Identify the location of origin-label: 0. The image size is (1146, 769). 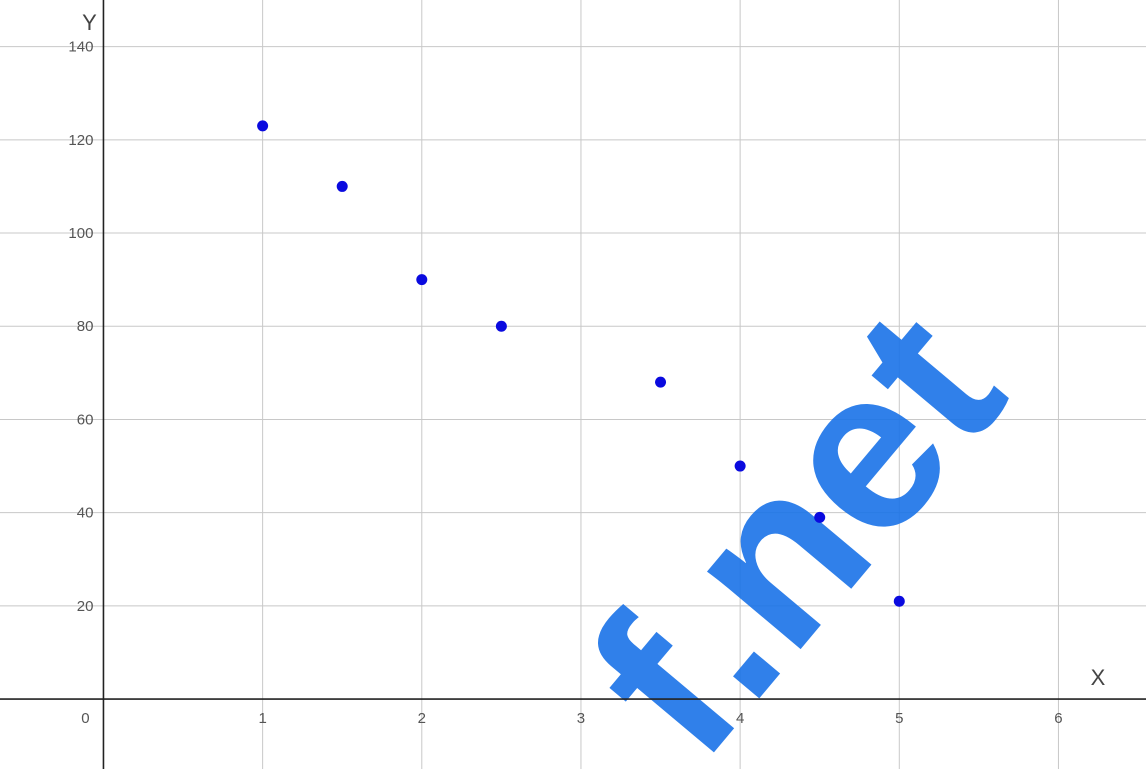
(85, 718).